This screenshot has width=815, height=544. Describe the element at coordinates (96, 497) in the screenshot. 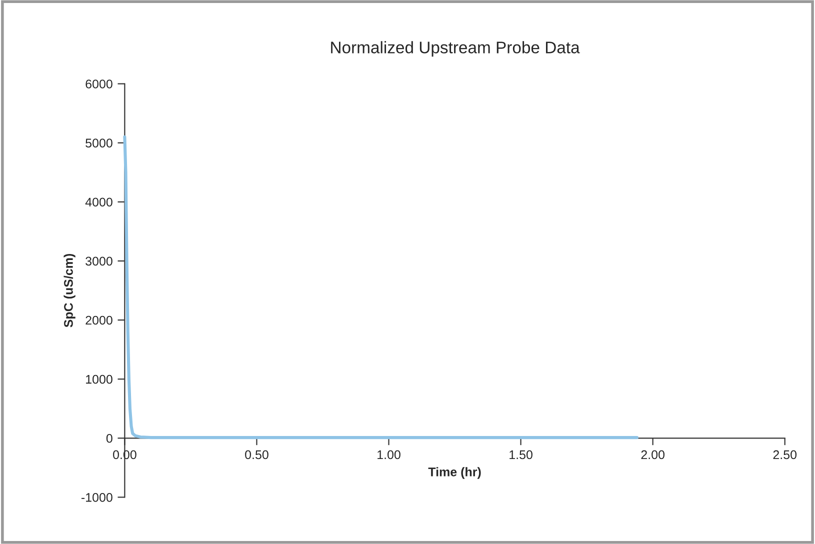

I see `y-tick-label: -1000` at that location.